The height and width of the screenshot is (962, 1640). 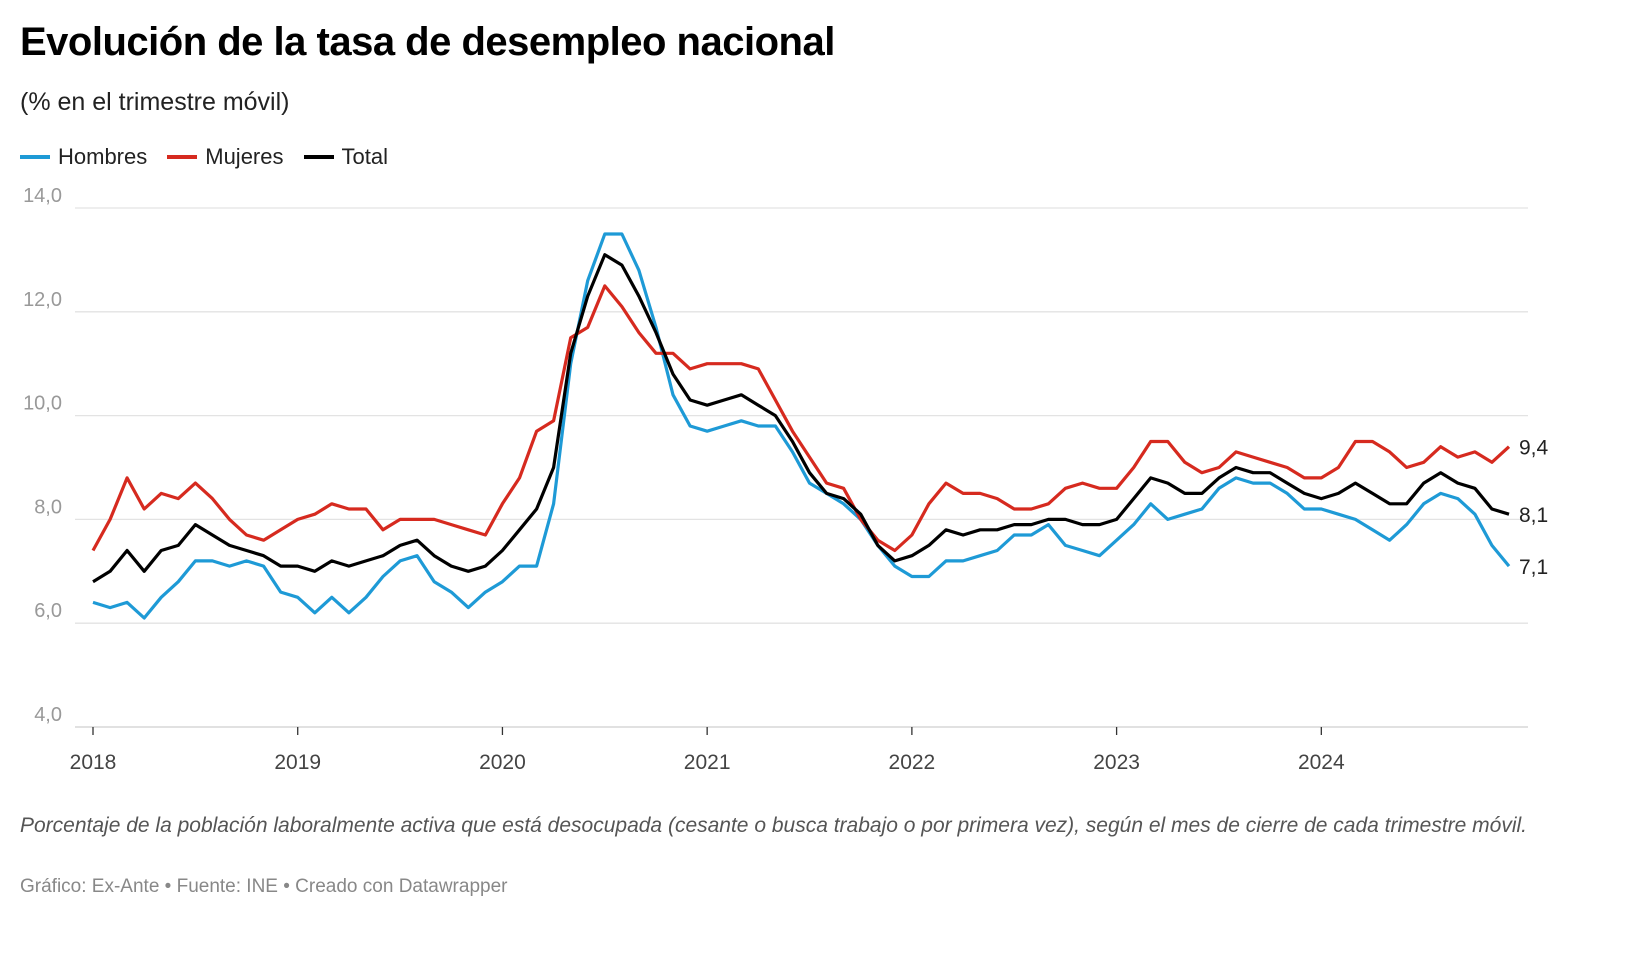 I want to click on y-tick-label: 6,0, so click(x=48, y=611).